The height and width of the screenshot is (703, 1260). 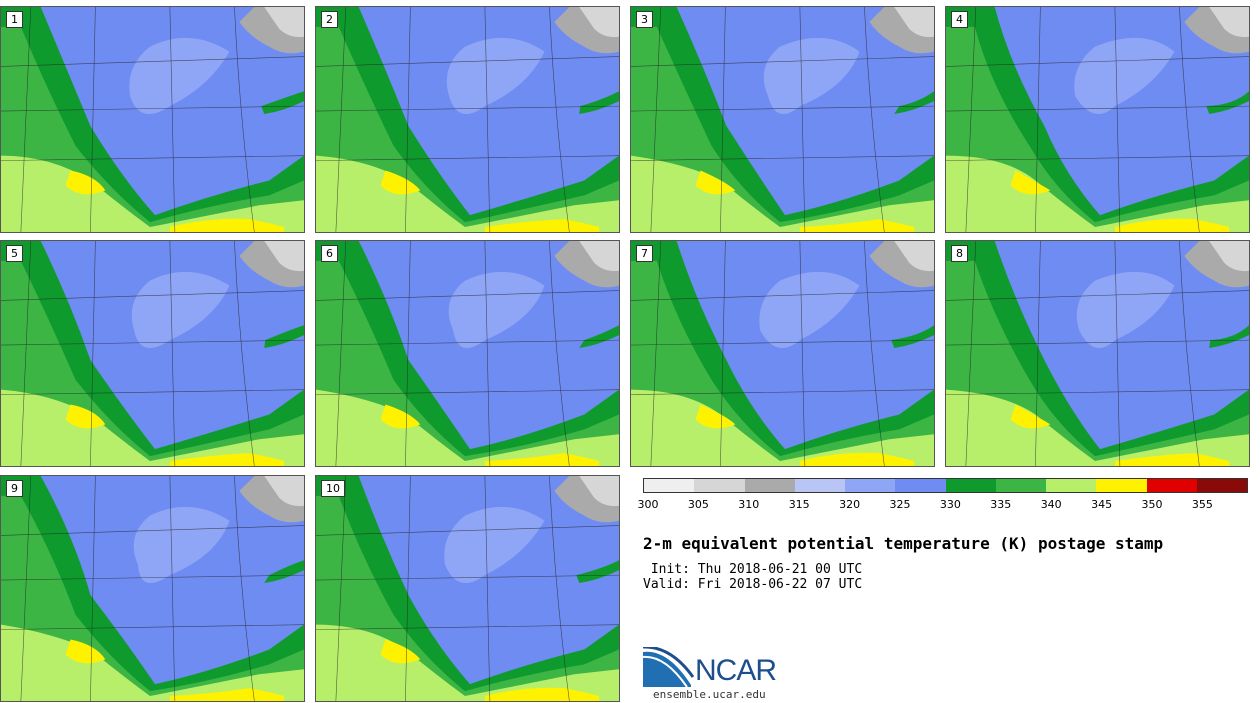 What do you see at coordinates (959, 19) in the screenshot?
I see `panel-number: 4` at bounding box center [959, 19].